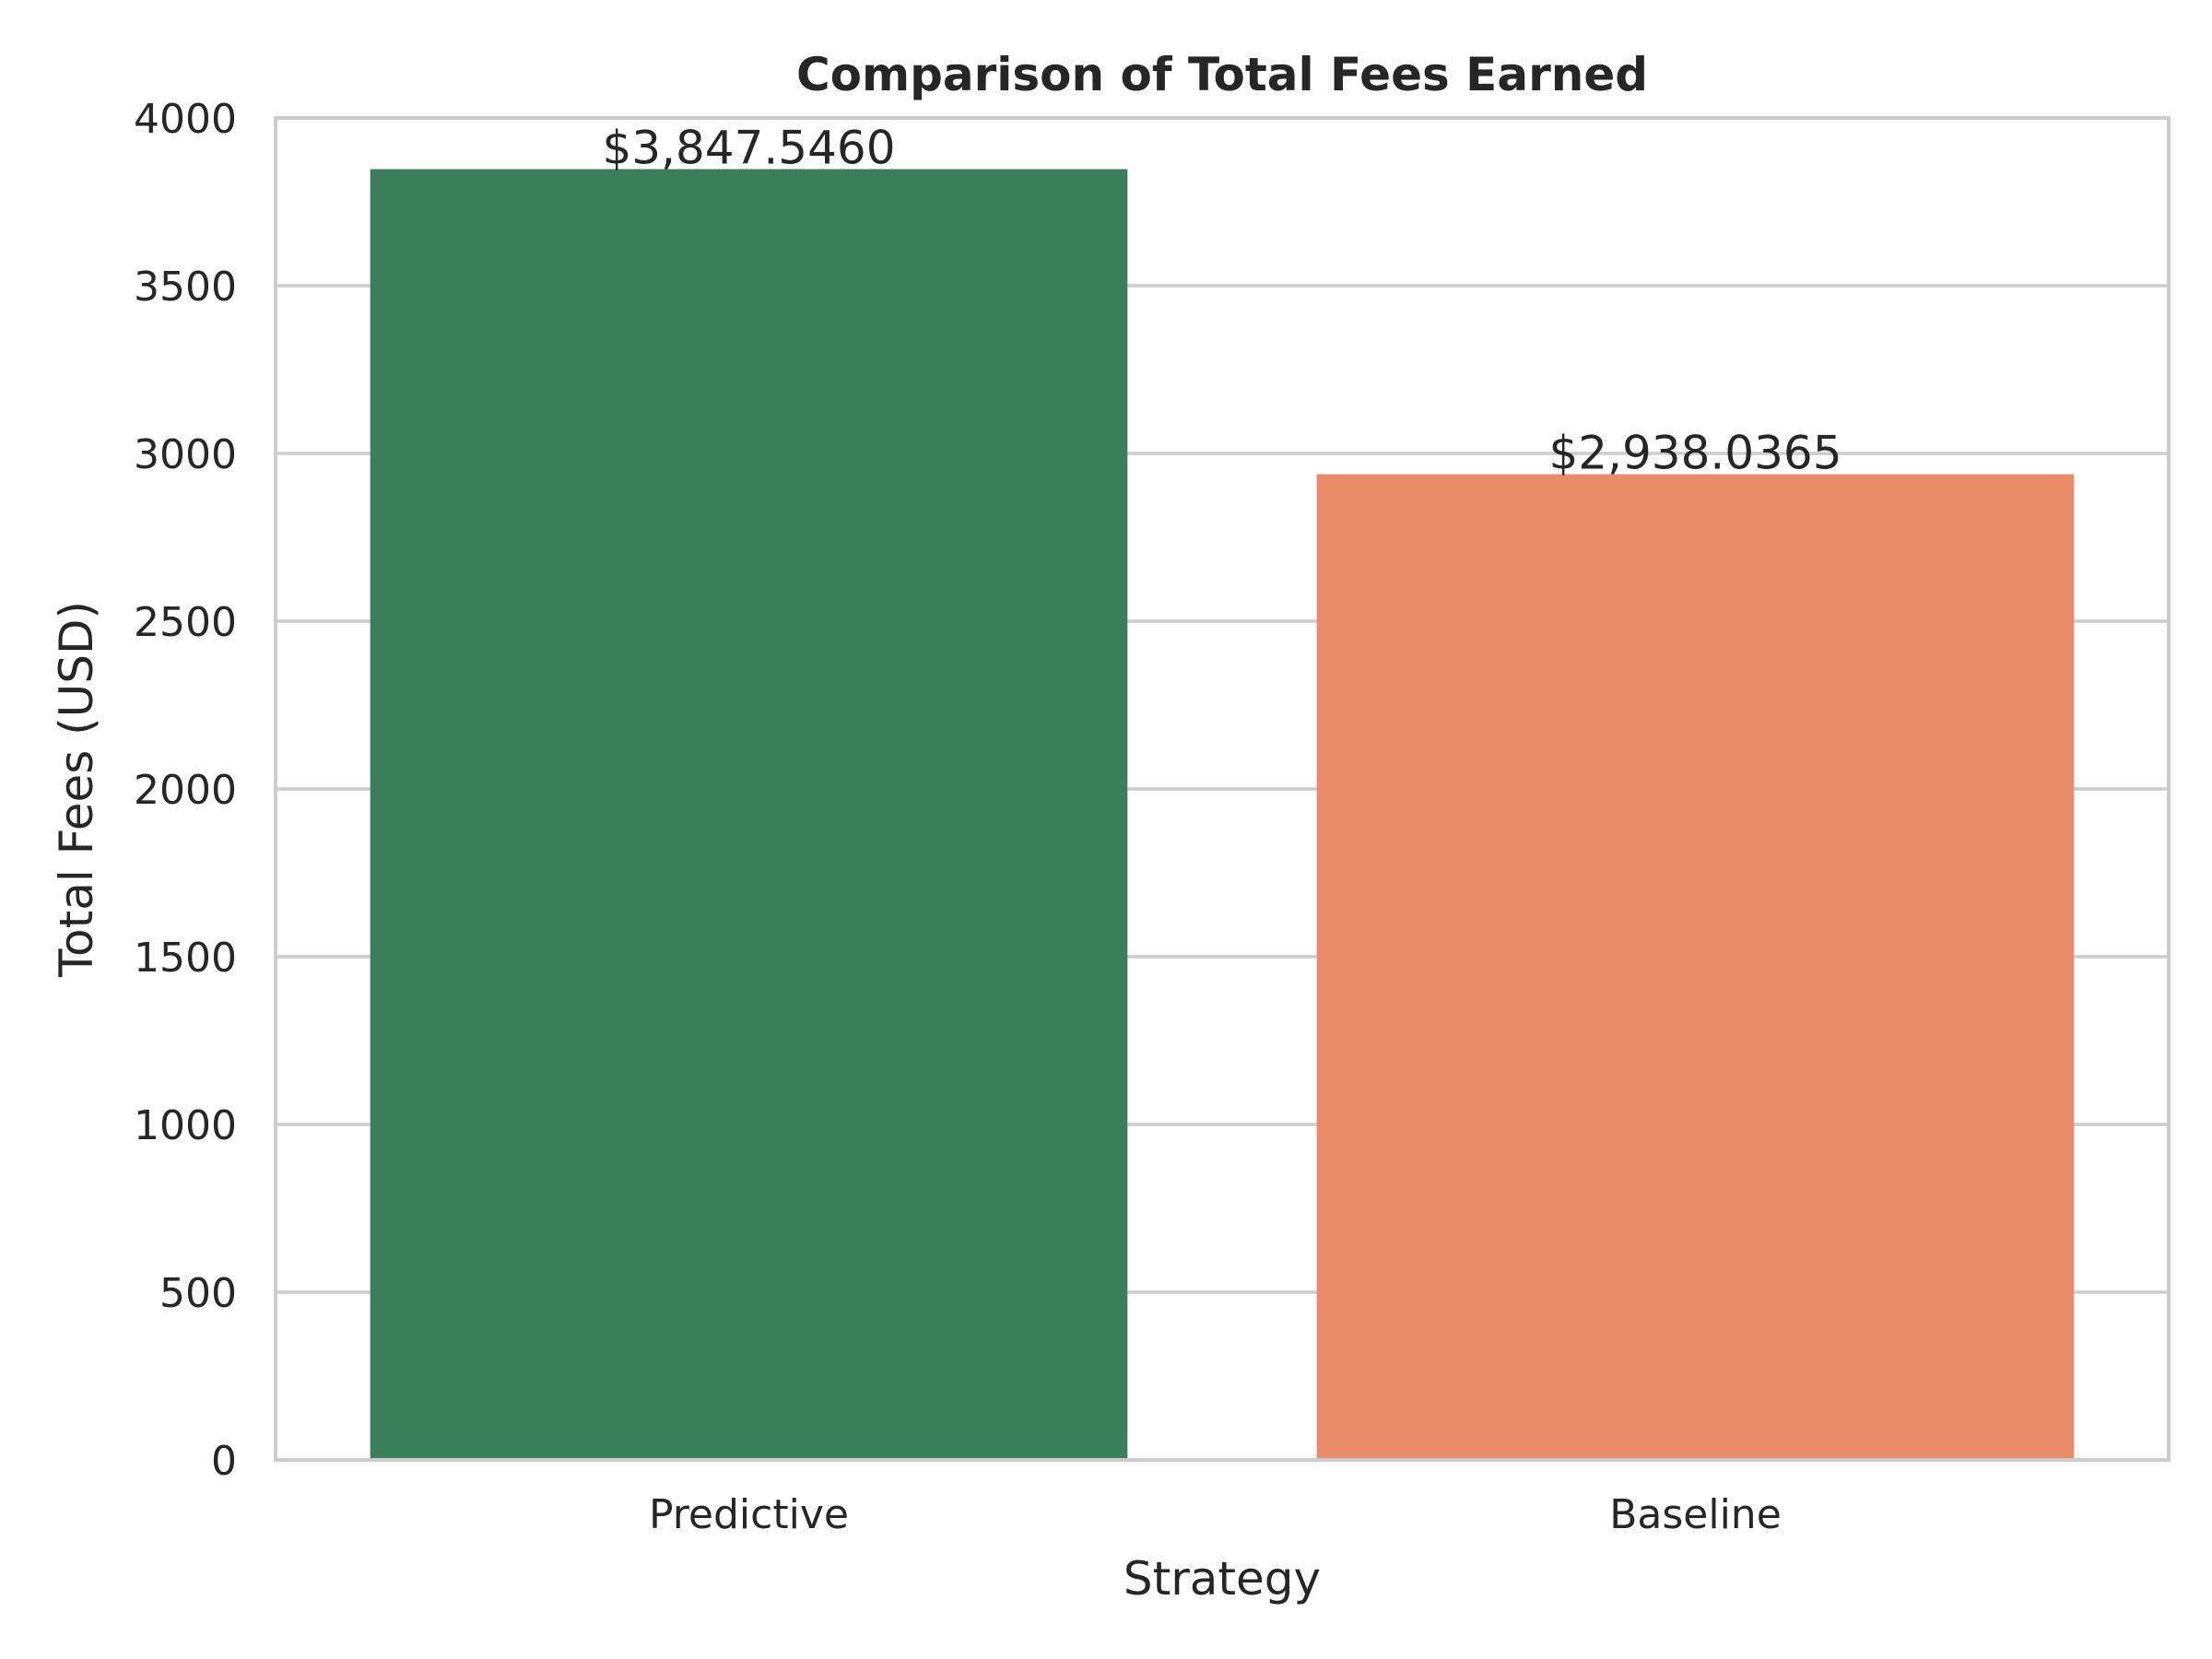  Describe the element at coordinates (185, 119) in the screenshot. I see `y-tick-label: 4000` at that location.